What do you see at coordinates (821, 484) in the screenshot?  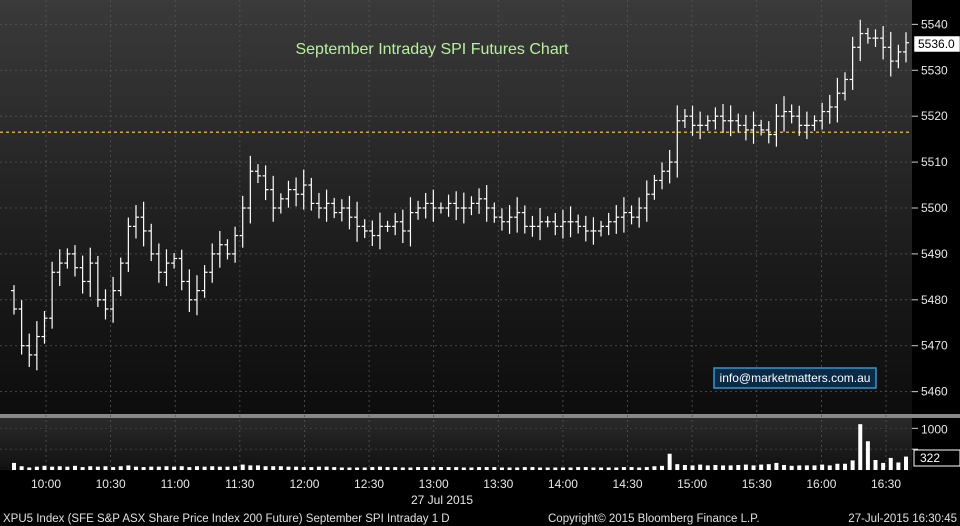 I see `time-tick-label: 16:00` at bounding box center [821, 484].